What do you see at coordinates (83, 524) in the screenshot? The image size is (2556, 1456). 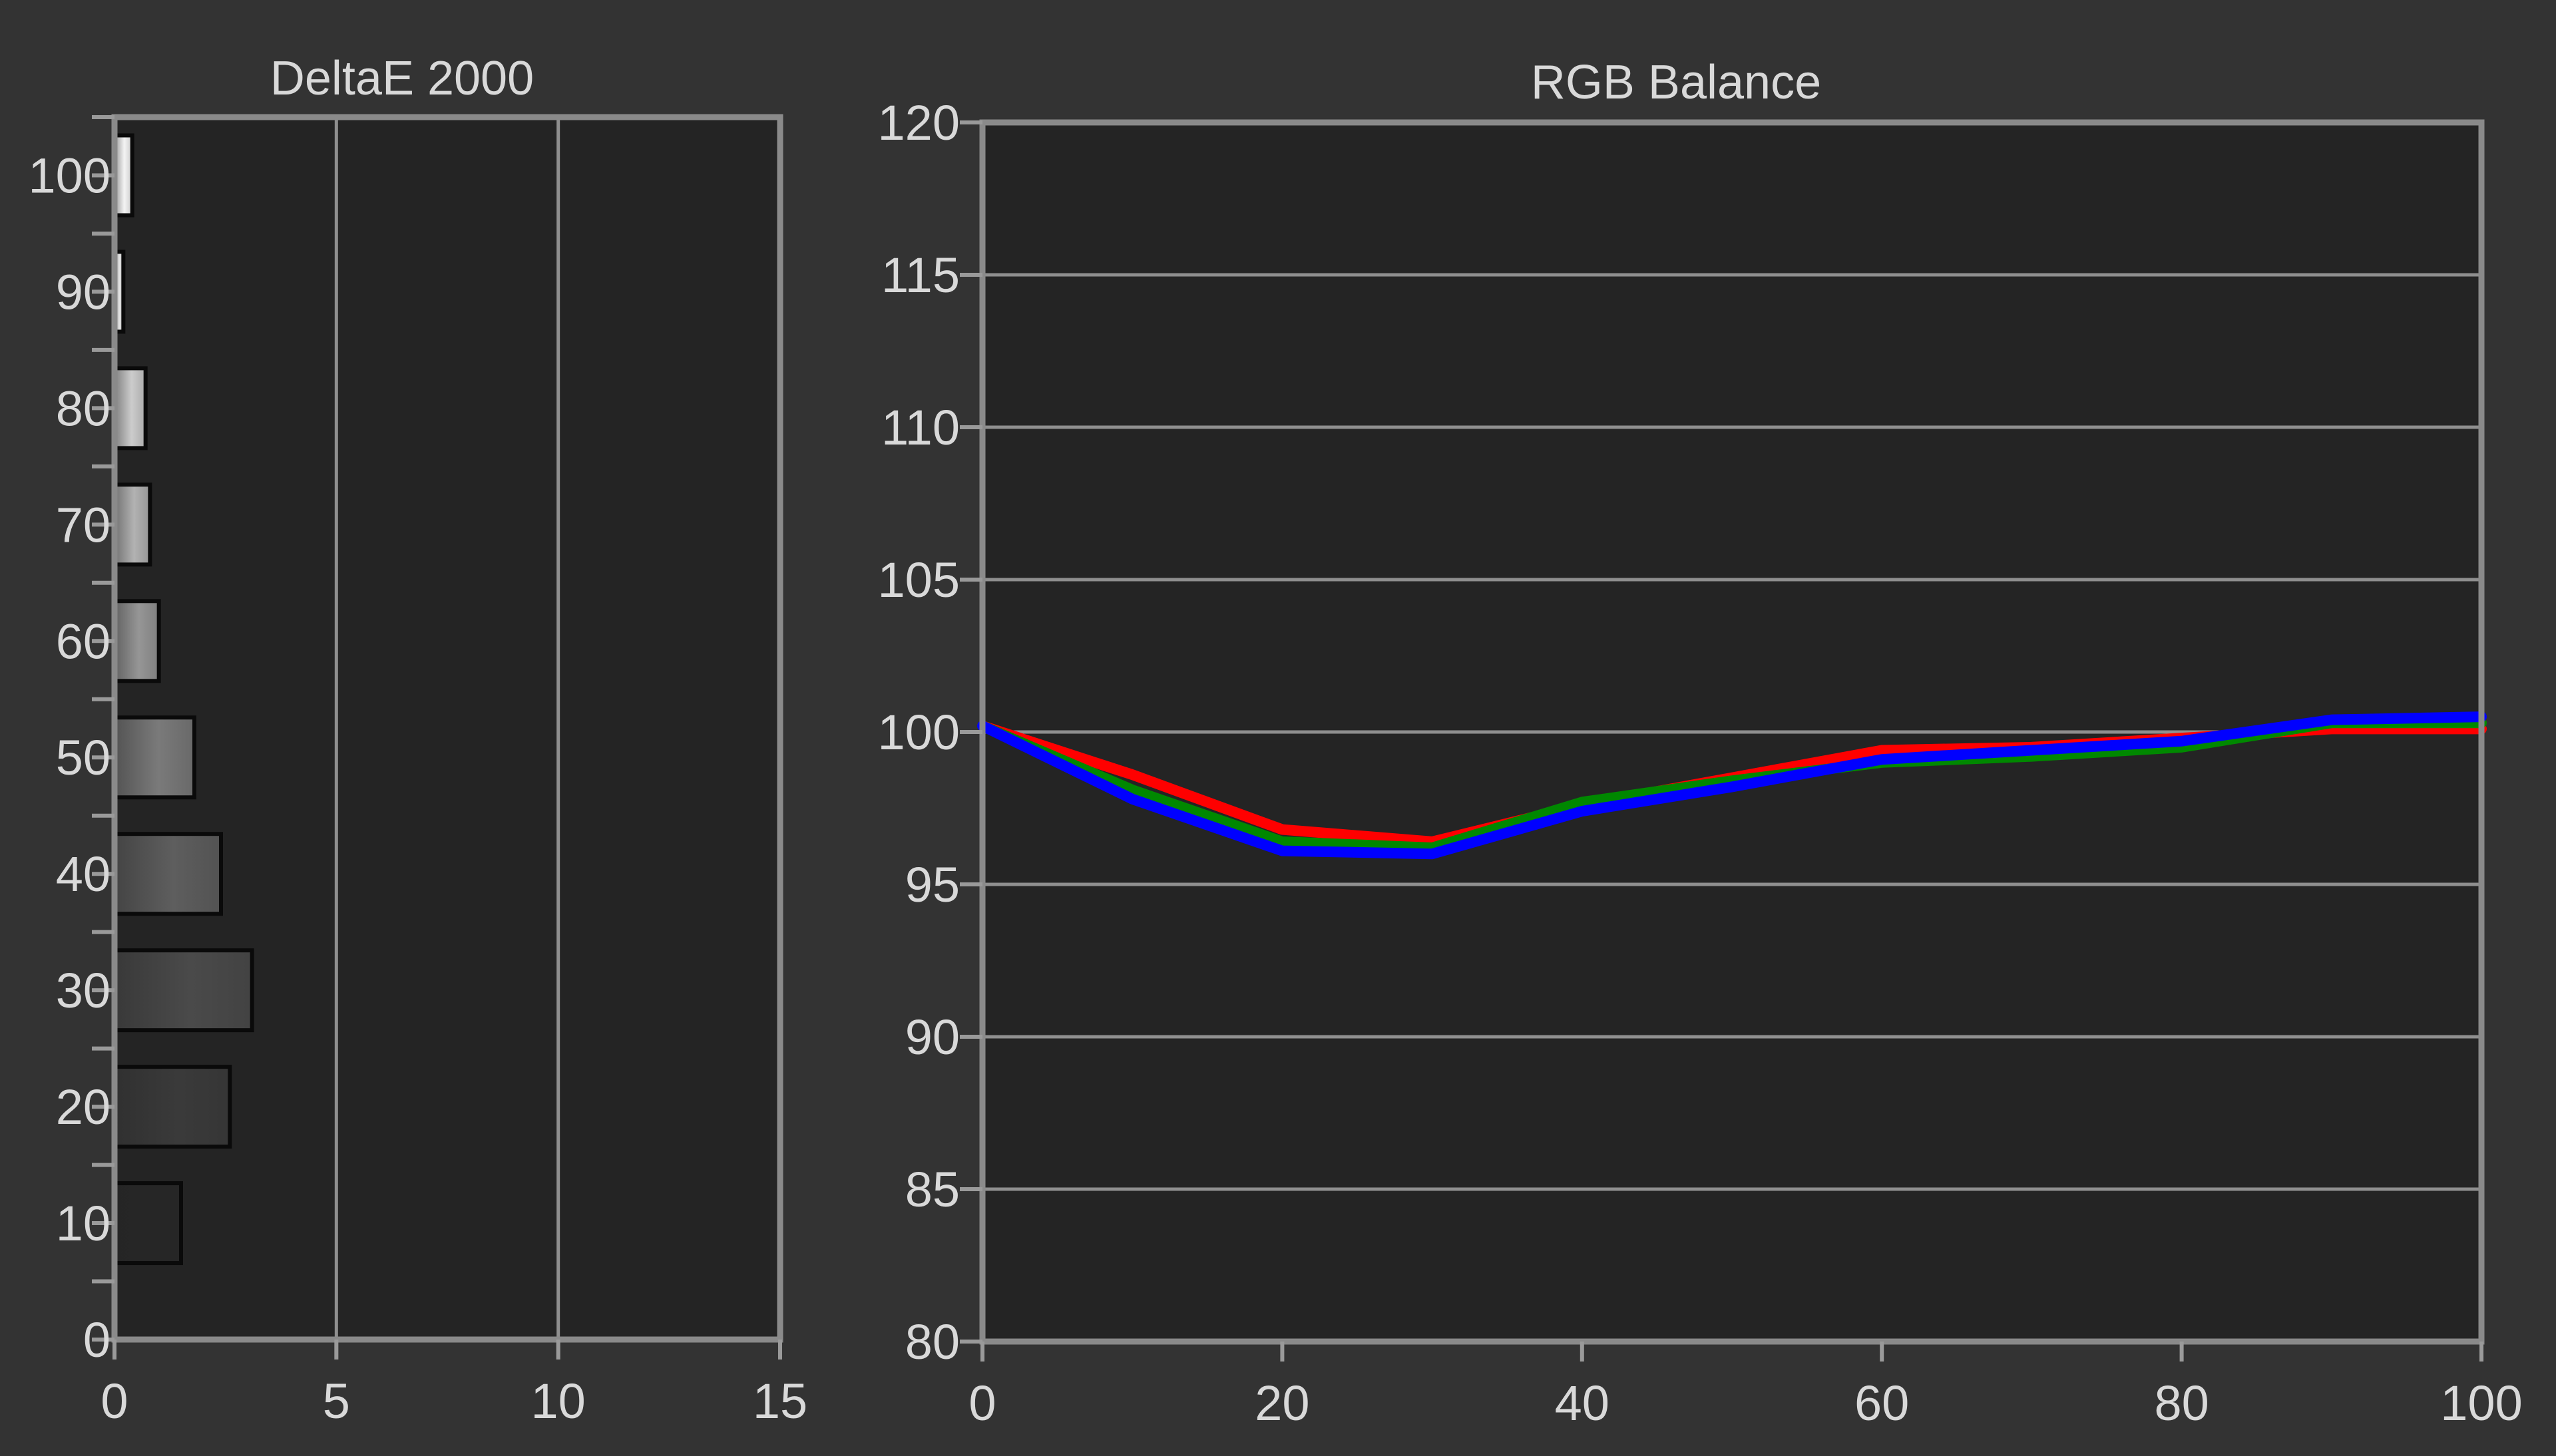 I see `deltae-y-tick-label-70: 70` at bounding box center [83, 524].